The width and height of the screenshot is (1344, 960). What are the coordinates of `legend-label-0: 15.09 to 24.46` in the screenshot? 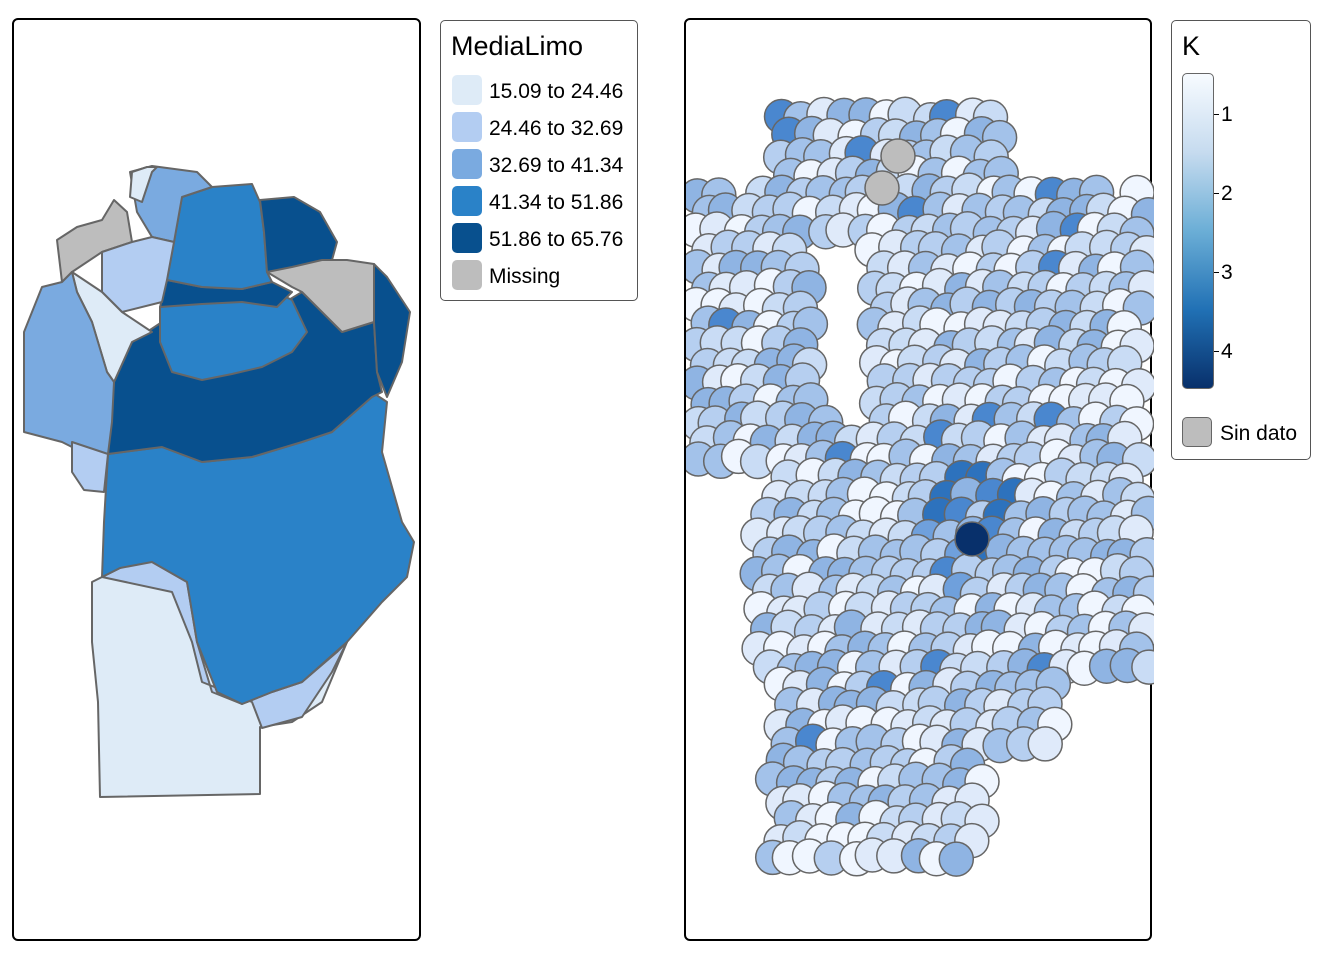 It's located at (556, 91).